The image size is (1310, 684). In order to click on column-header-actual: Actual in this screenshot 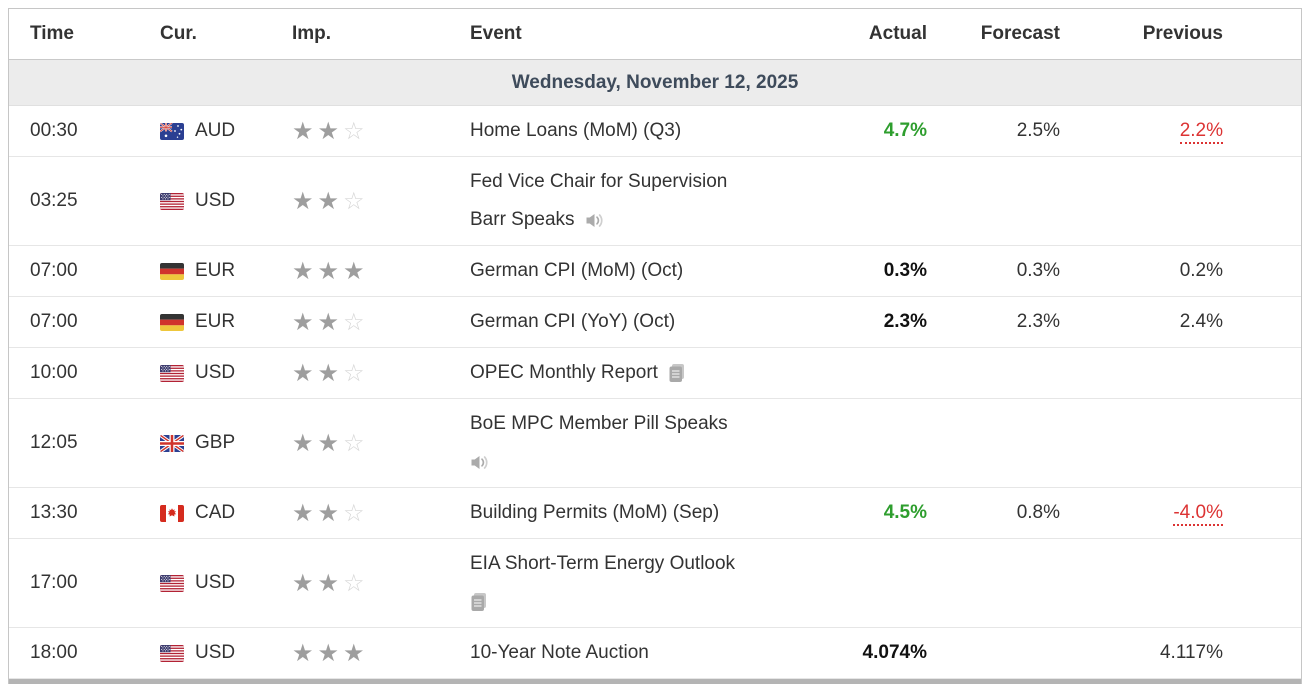, I will do `click(897, 33)`.